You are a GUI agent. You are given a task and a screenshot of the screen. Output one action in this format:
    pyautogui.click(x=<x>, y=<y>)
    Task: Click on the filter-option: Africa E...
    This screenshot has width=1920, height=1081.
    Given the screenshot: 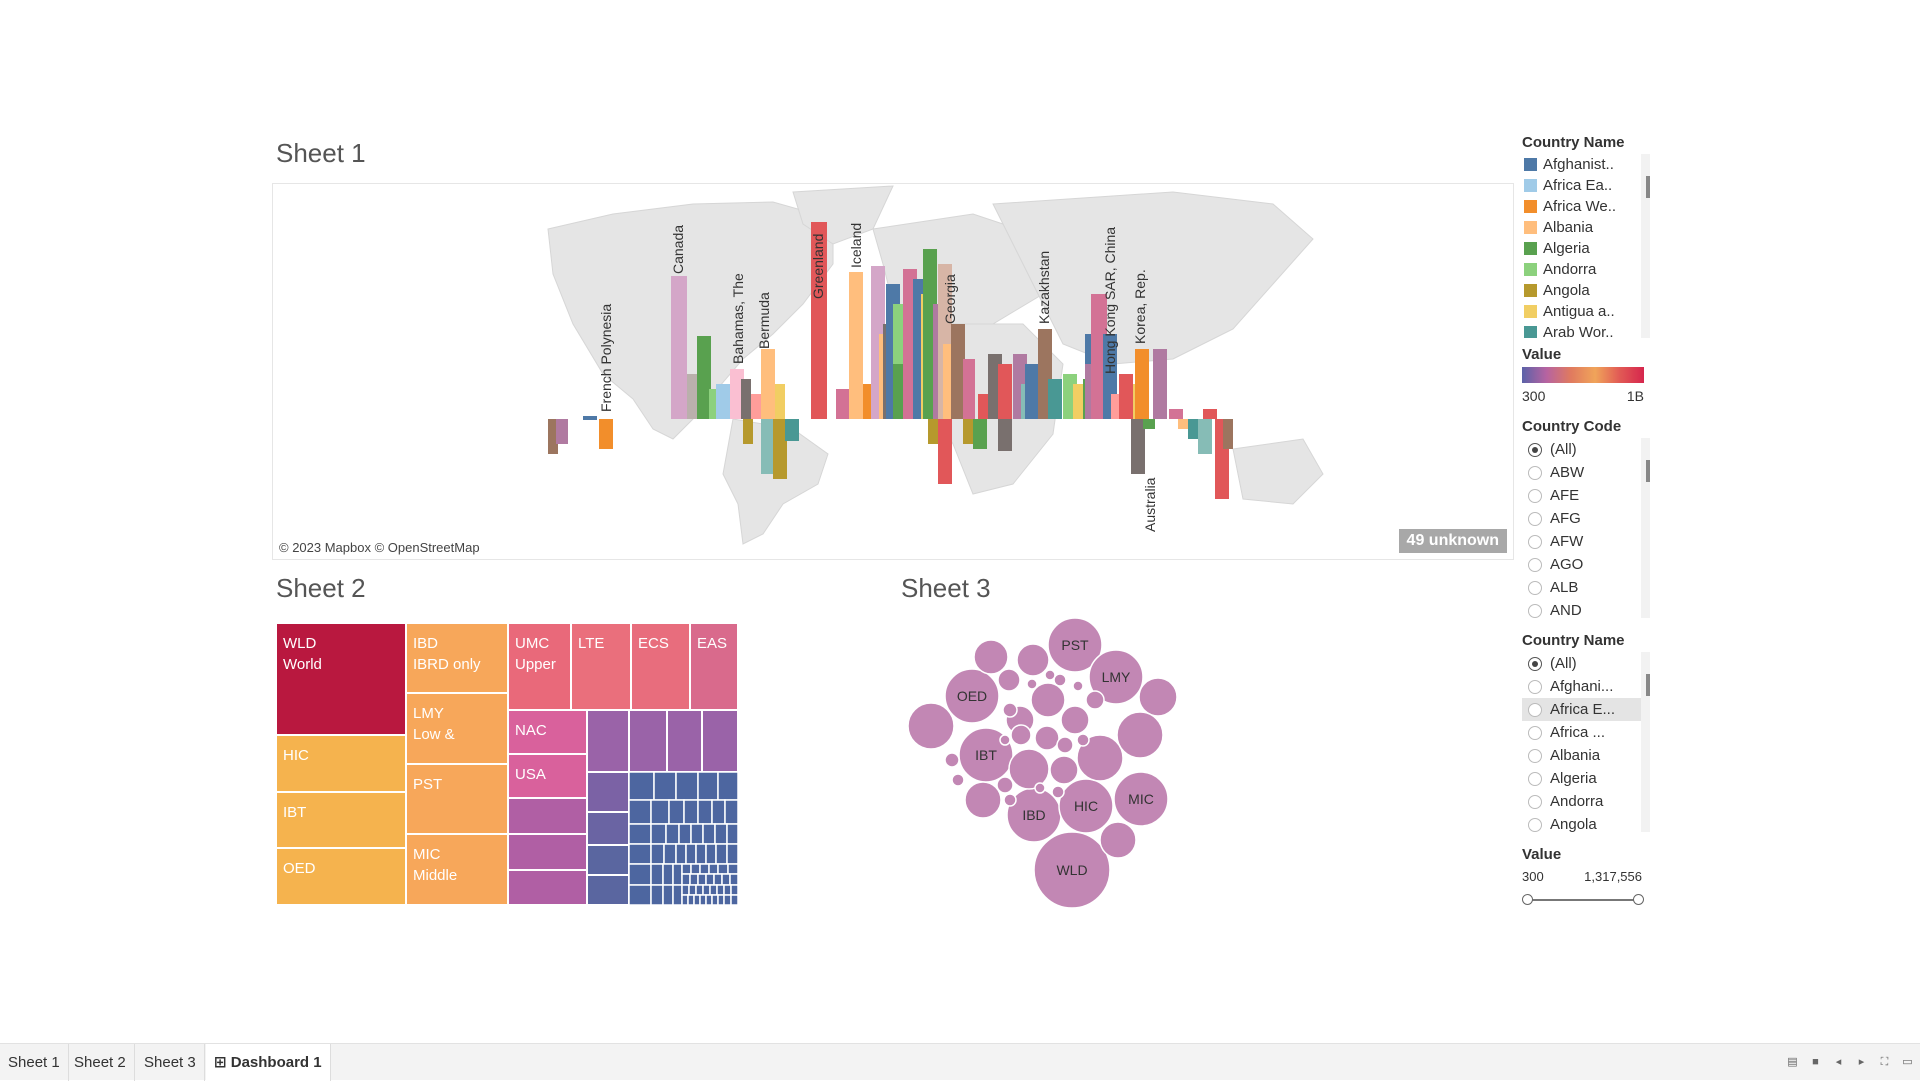 What is the action you would take?
    pyautogui.click(x=1586, y=709)
    